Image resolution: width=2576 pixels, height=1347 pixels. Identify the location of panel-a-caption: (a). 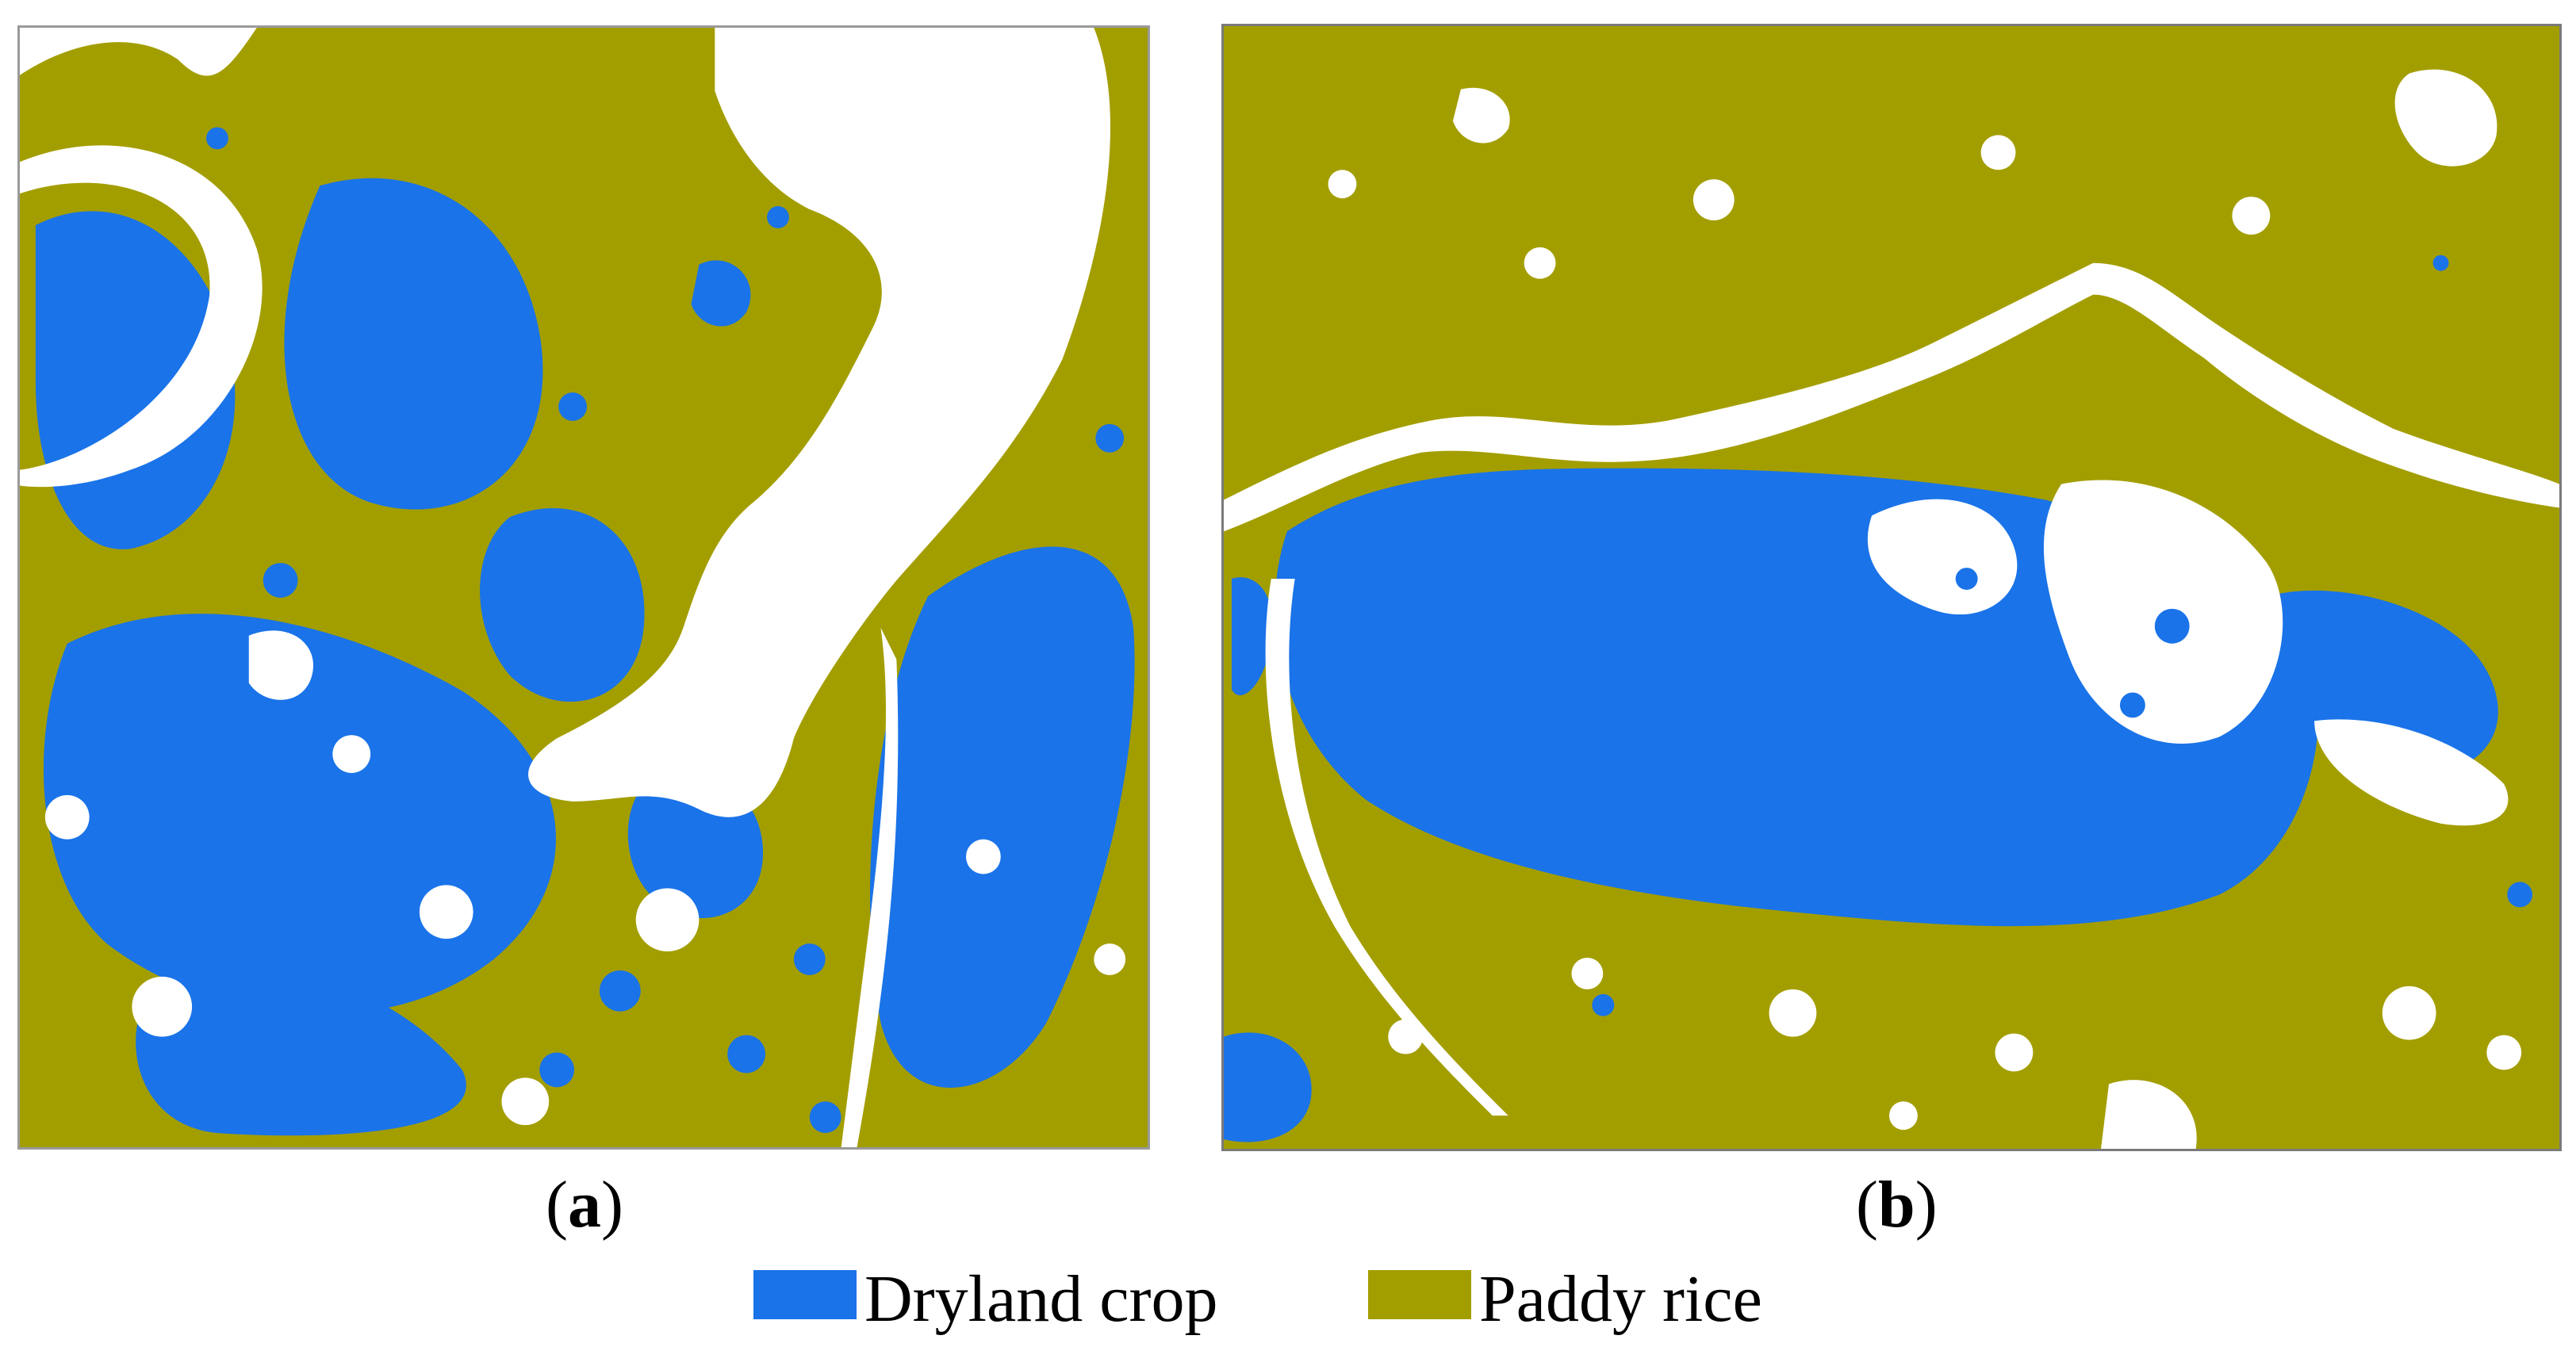
(584, 1205).